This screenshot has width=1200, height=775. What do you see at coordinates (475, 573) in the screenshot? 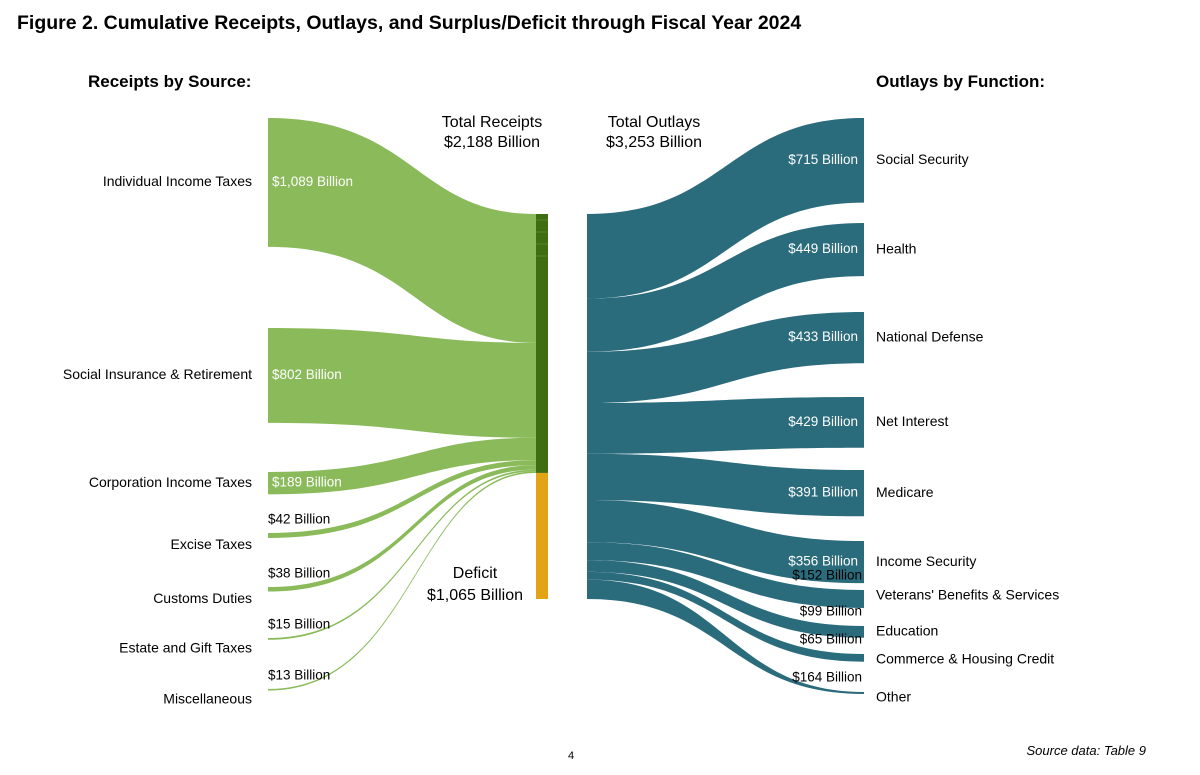
I see `deficit-label: Deficit` at bounding box center [475, 573].